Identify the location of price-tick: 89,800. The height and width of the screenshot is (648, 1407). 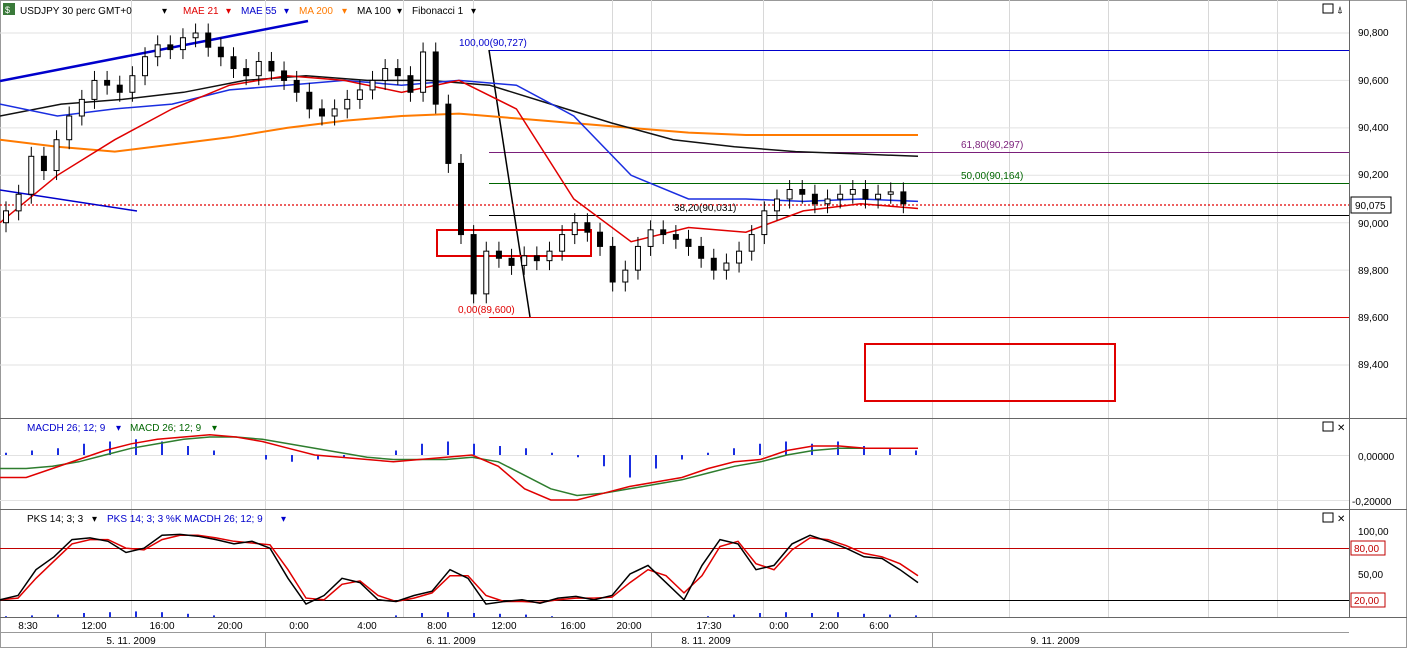
(1373, 271).